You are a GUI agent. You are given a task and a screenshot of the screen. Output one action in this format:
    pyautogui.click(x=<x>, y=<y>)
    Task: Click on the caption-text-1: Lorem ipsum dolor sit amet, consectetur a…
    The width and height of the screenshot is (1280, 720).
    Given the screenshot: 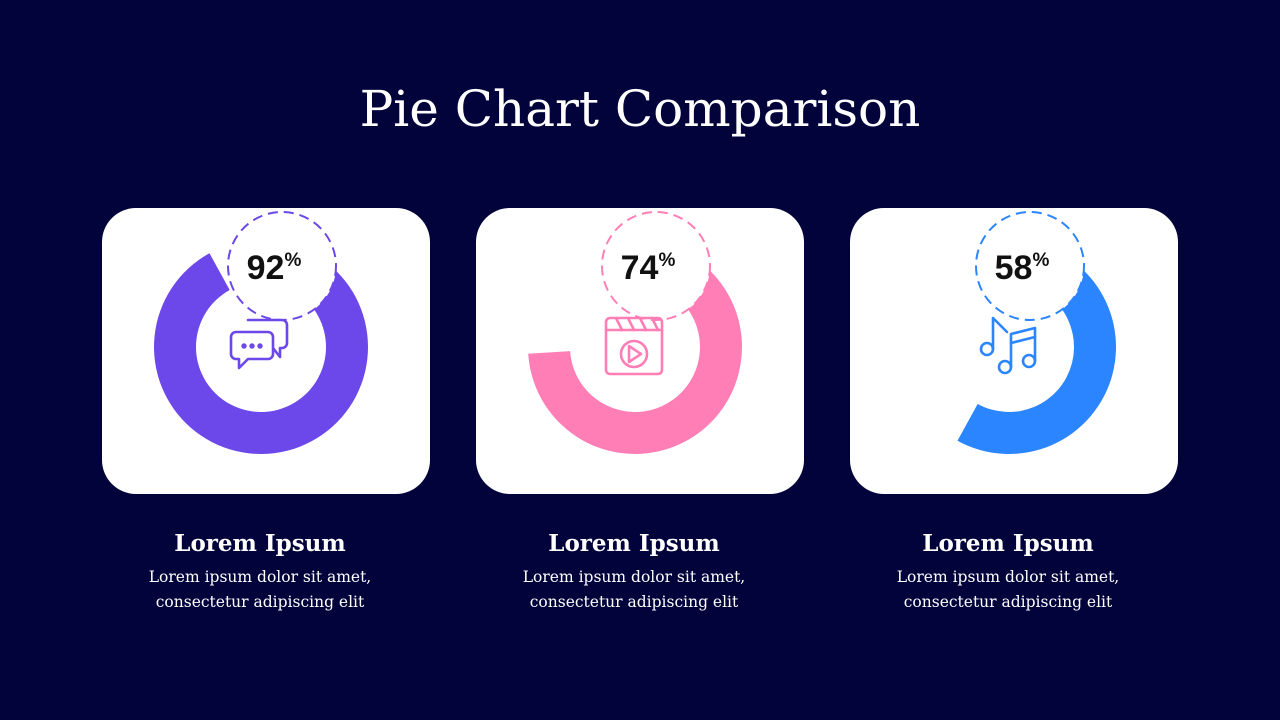 What is the action you would take?
    pyautogui.click(x=260, y=589)
    